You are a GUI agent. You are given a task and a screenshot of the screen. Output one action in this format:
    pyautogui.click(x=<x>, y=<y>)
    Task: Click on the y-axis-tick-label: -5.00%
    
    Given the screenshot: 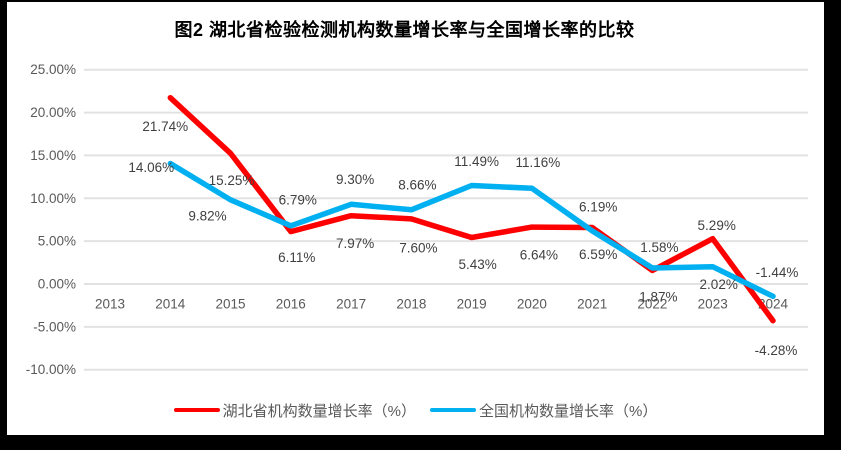 What is the action you would take?
    pyautogui.click(x=54, y=326)
    